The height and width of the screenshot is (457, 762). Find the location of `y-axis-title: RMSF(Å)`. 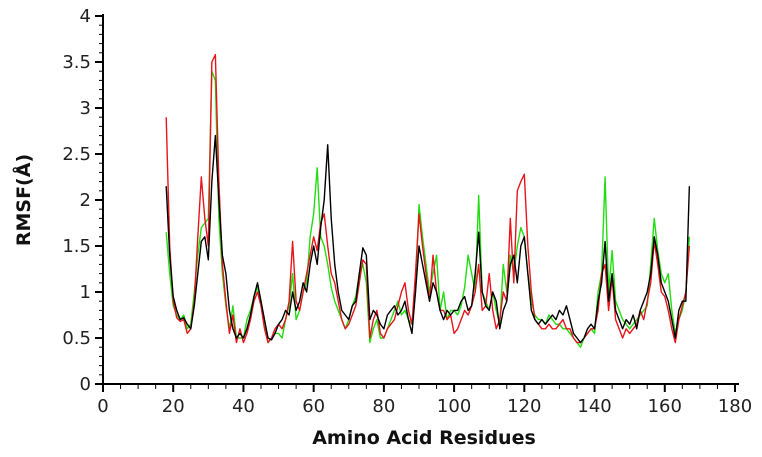

y-axis-title: RMSF(Å) is located at coordinates (23, 200).